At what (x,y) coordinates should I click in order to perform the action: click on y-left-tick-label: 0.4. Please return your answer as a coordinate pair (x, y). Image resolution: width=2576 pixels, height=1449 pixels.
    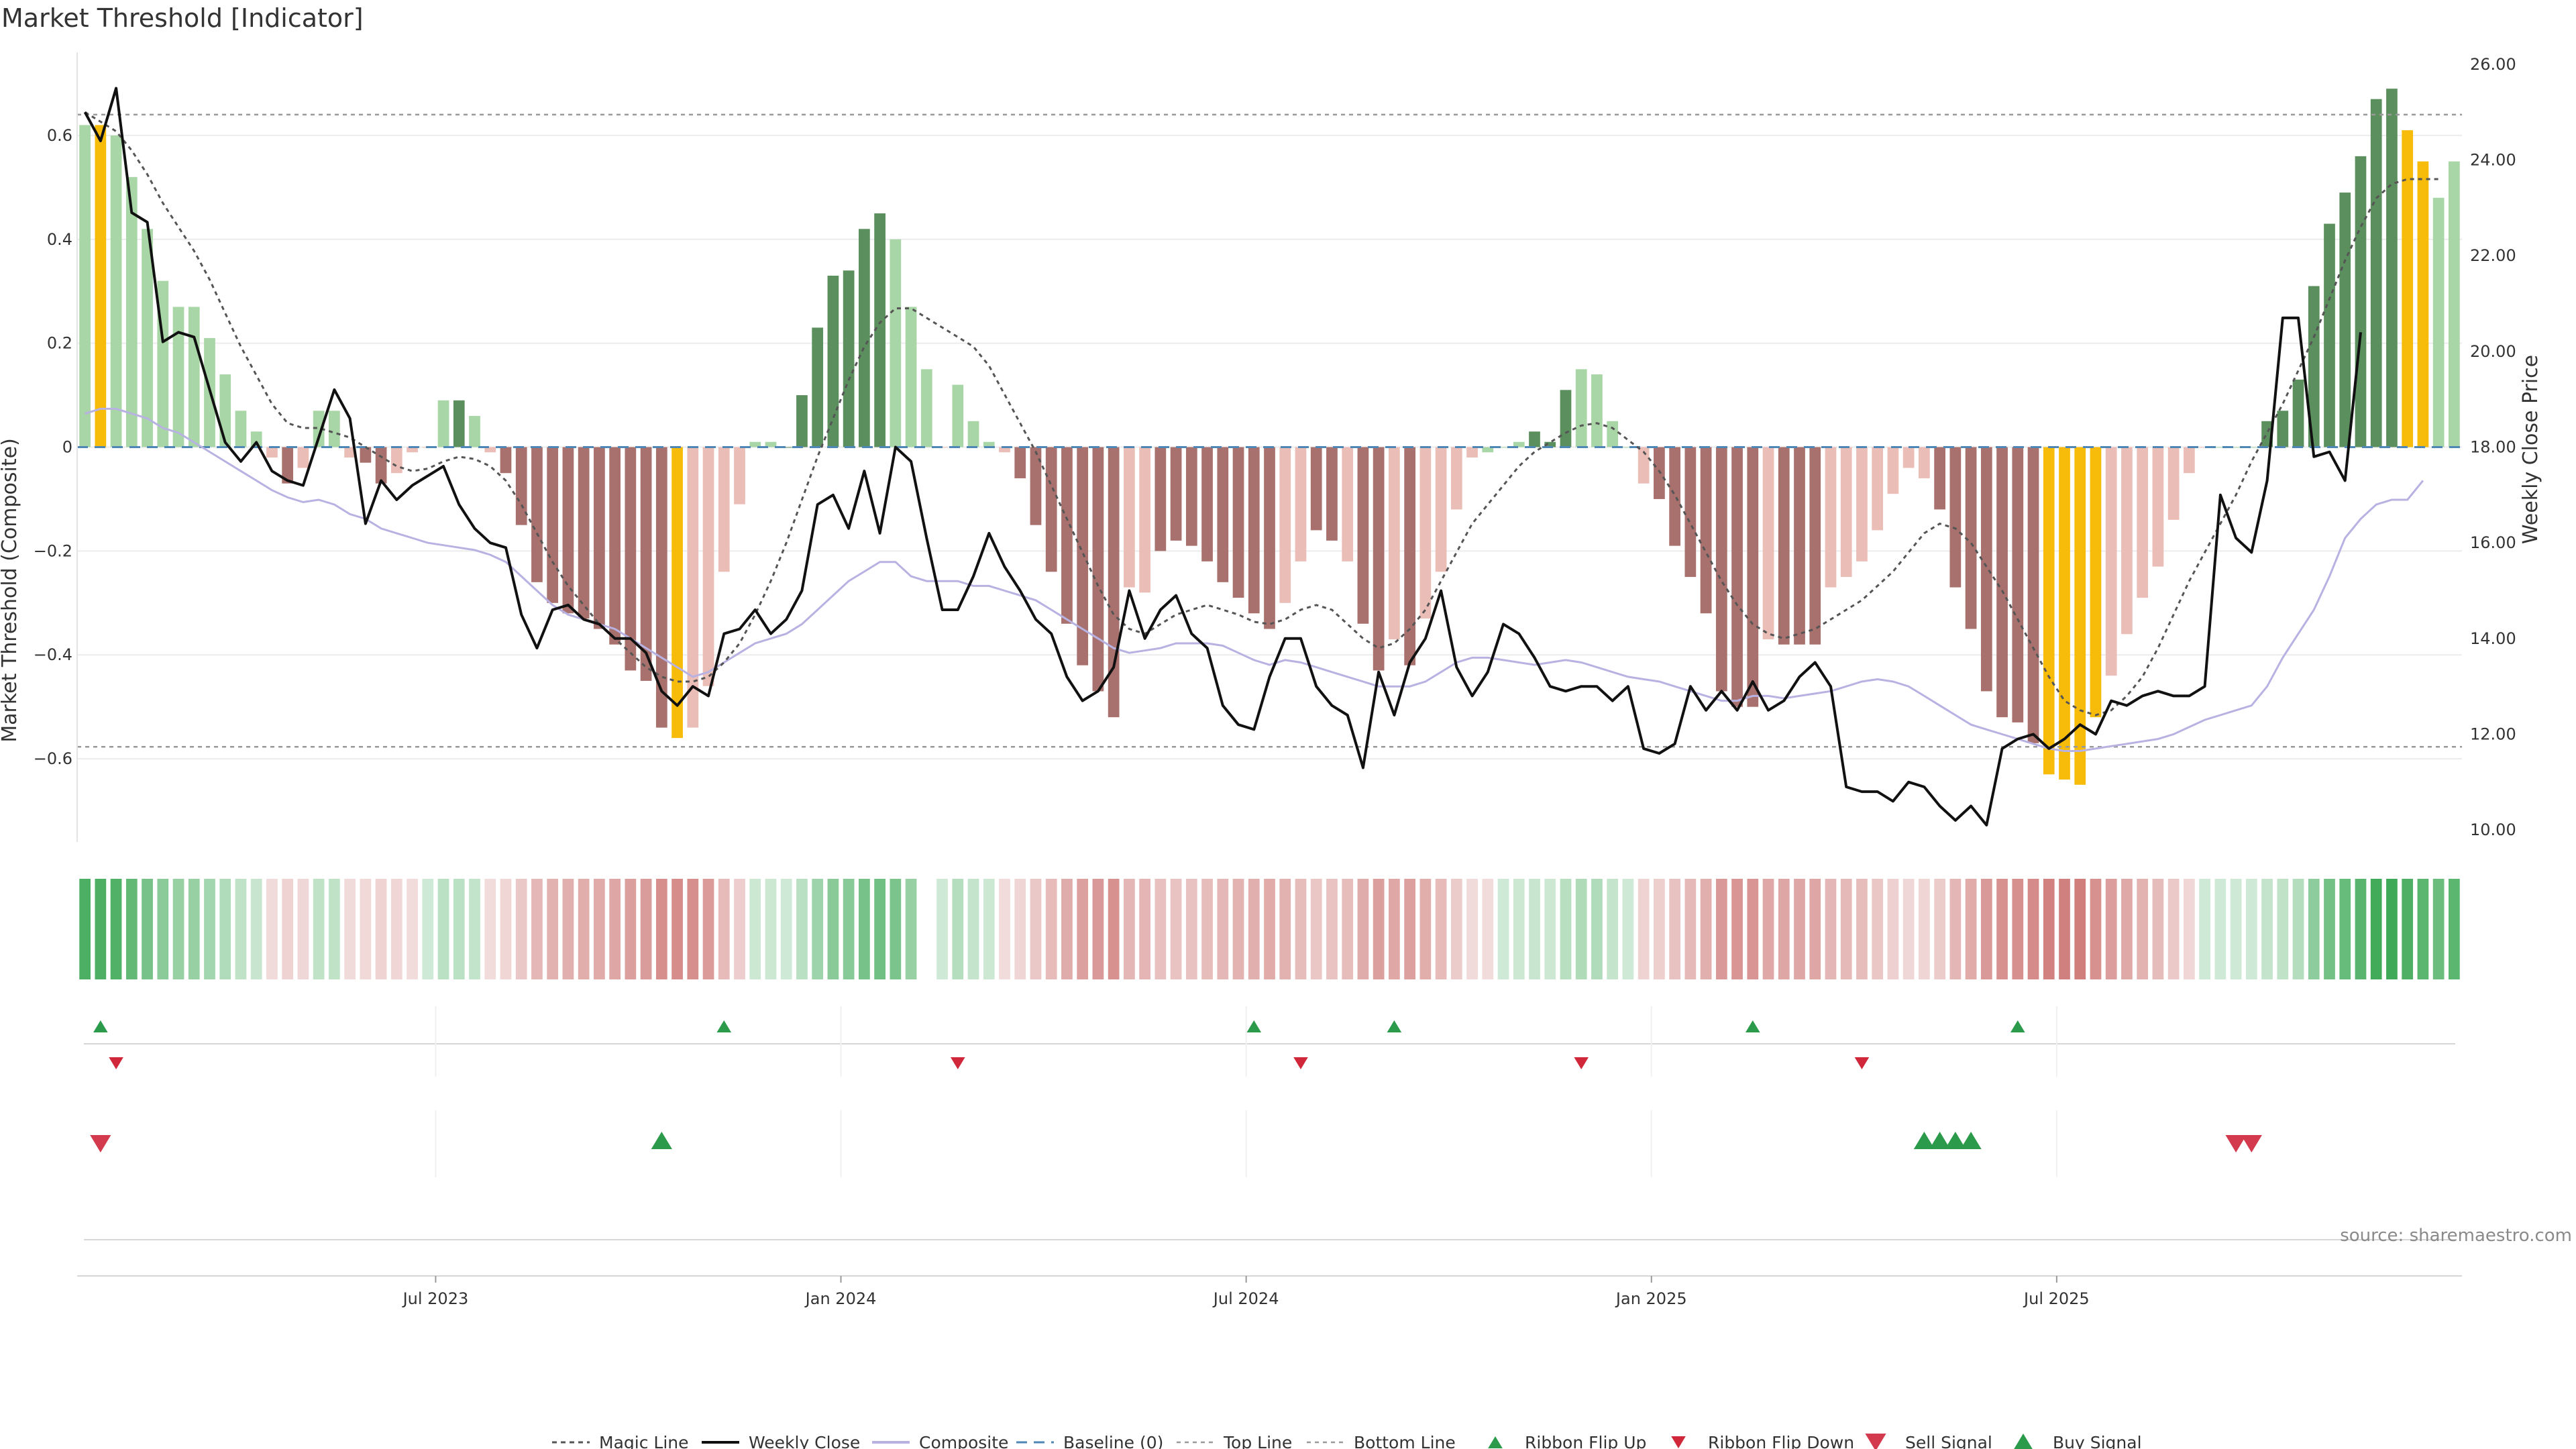
    Looking at the image, I should click on (59, 239).